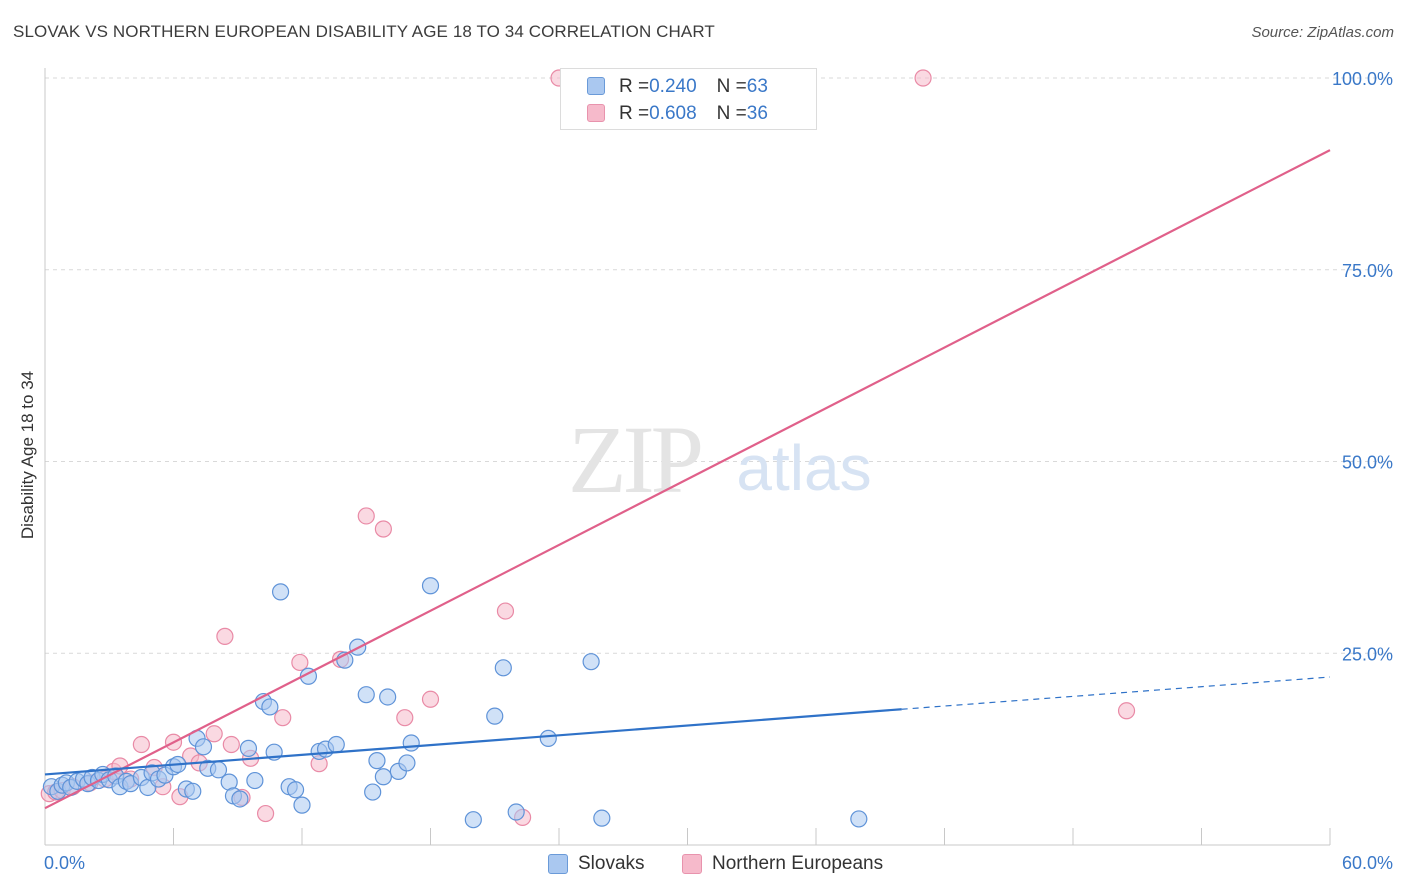 Image resolution: width=1406 pixels, height=892 pixels. Describe the element at coordinates (473, 742) in the screenshot. I see `slovaks-trend-line` at that location.